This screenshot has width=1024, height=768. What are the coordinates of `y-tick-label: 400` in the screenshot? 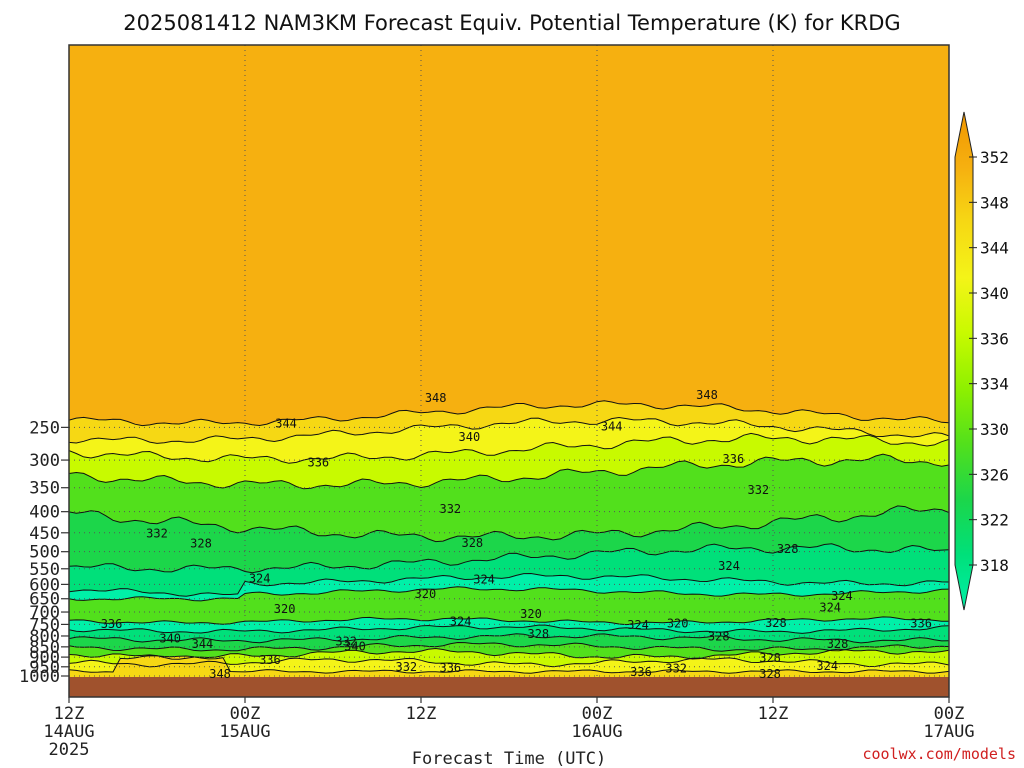 It's located at (44, 513).